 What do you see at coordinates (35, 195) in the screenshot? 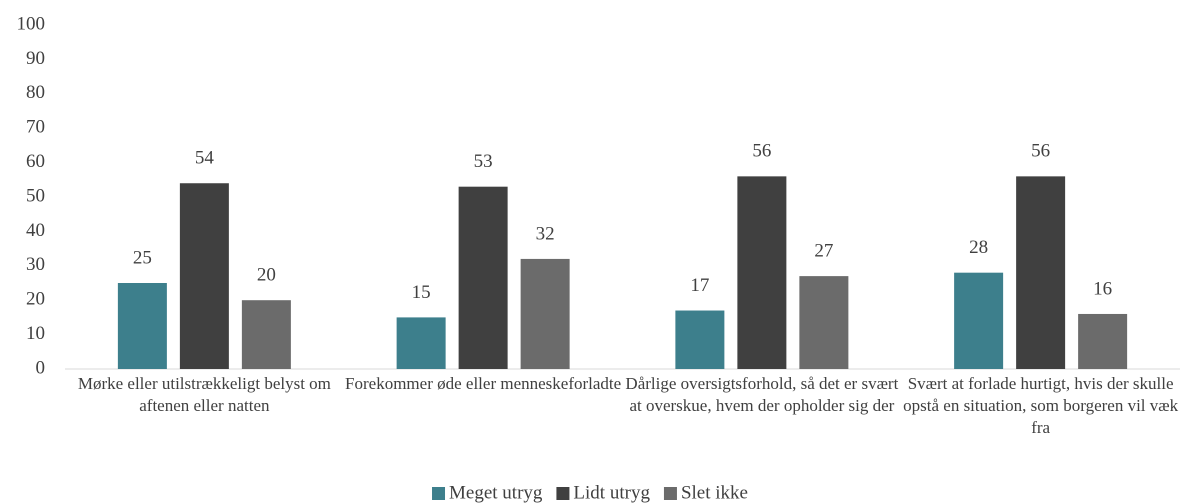
I see `y-tick-label: 50` at bounding box center [35, 195].